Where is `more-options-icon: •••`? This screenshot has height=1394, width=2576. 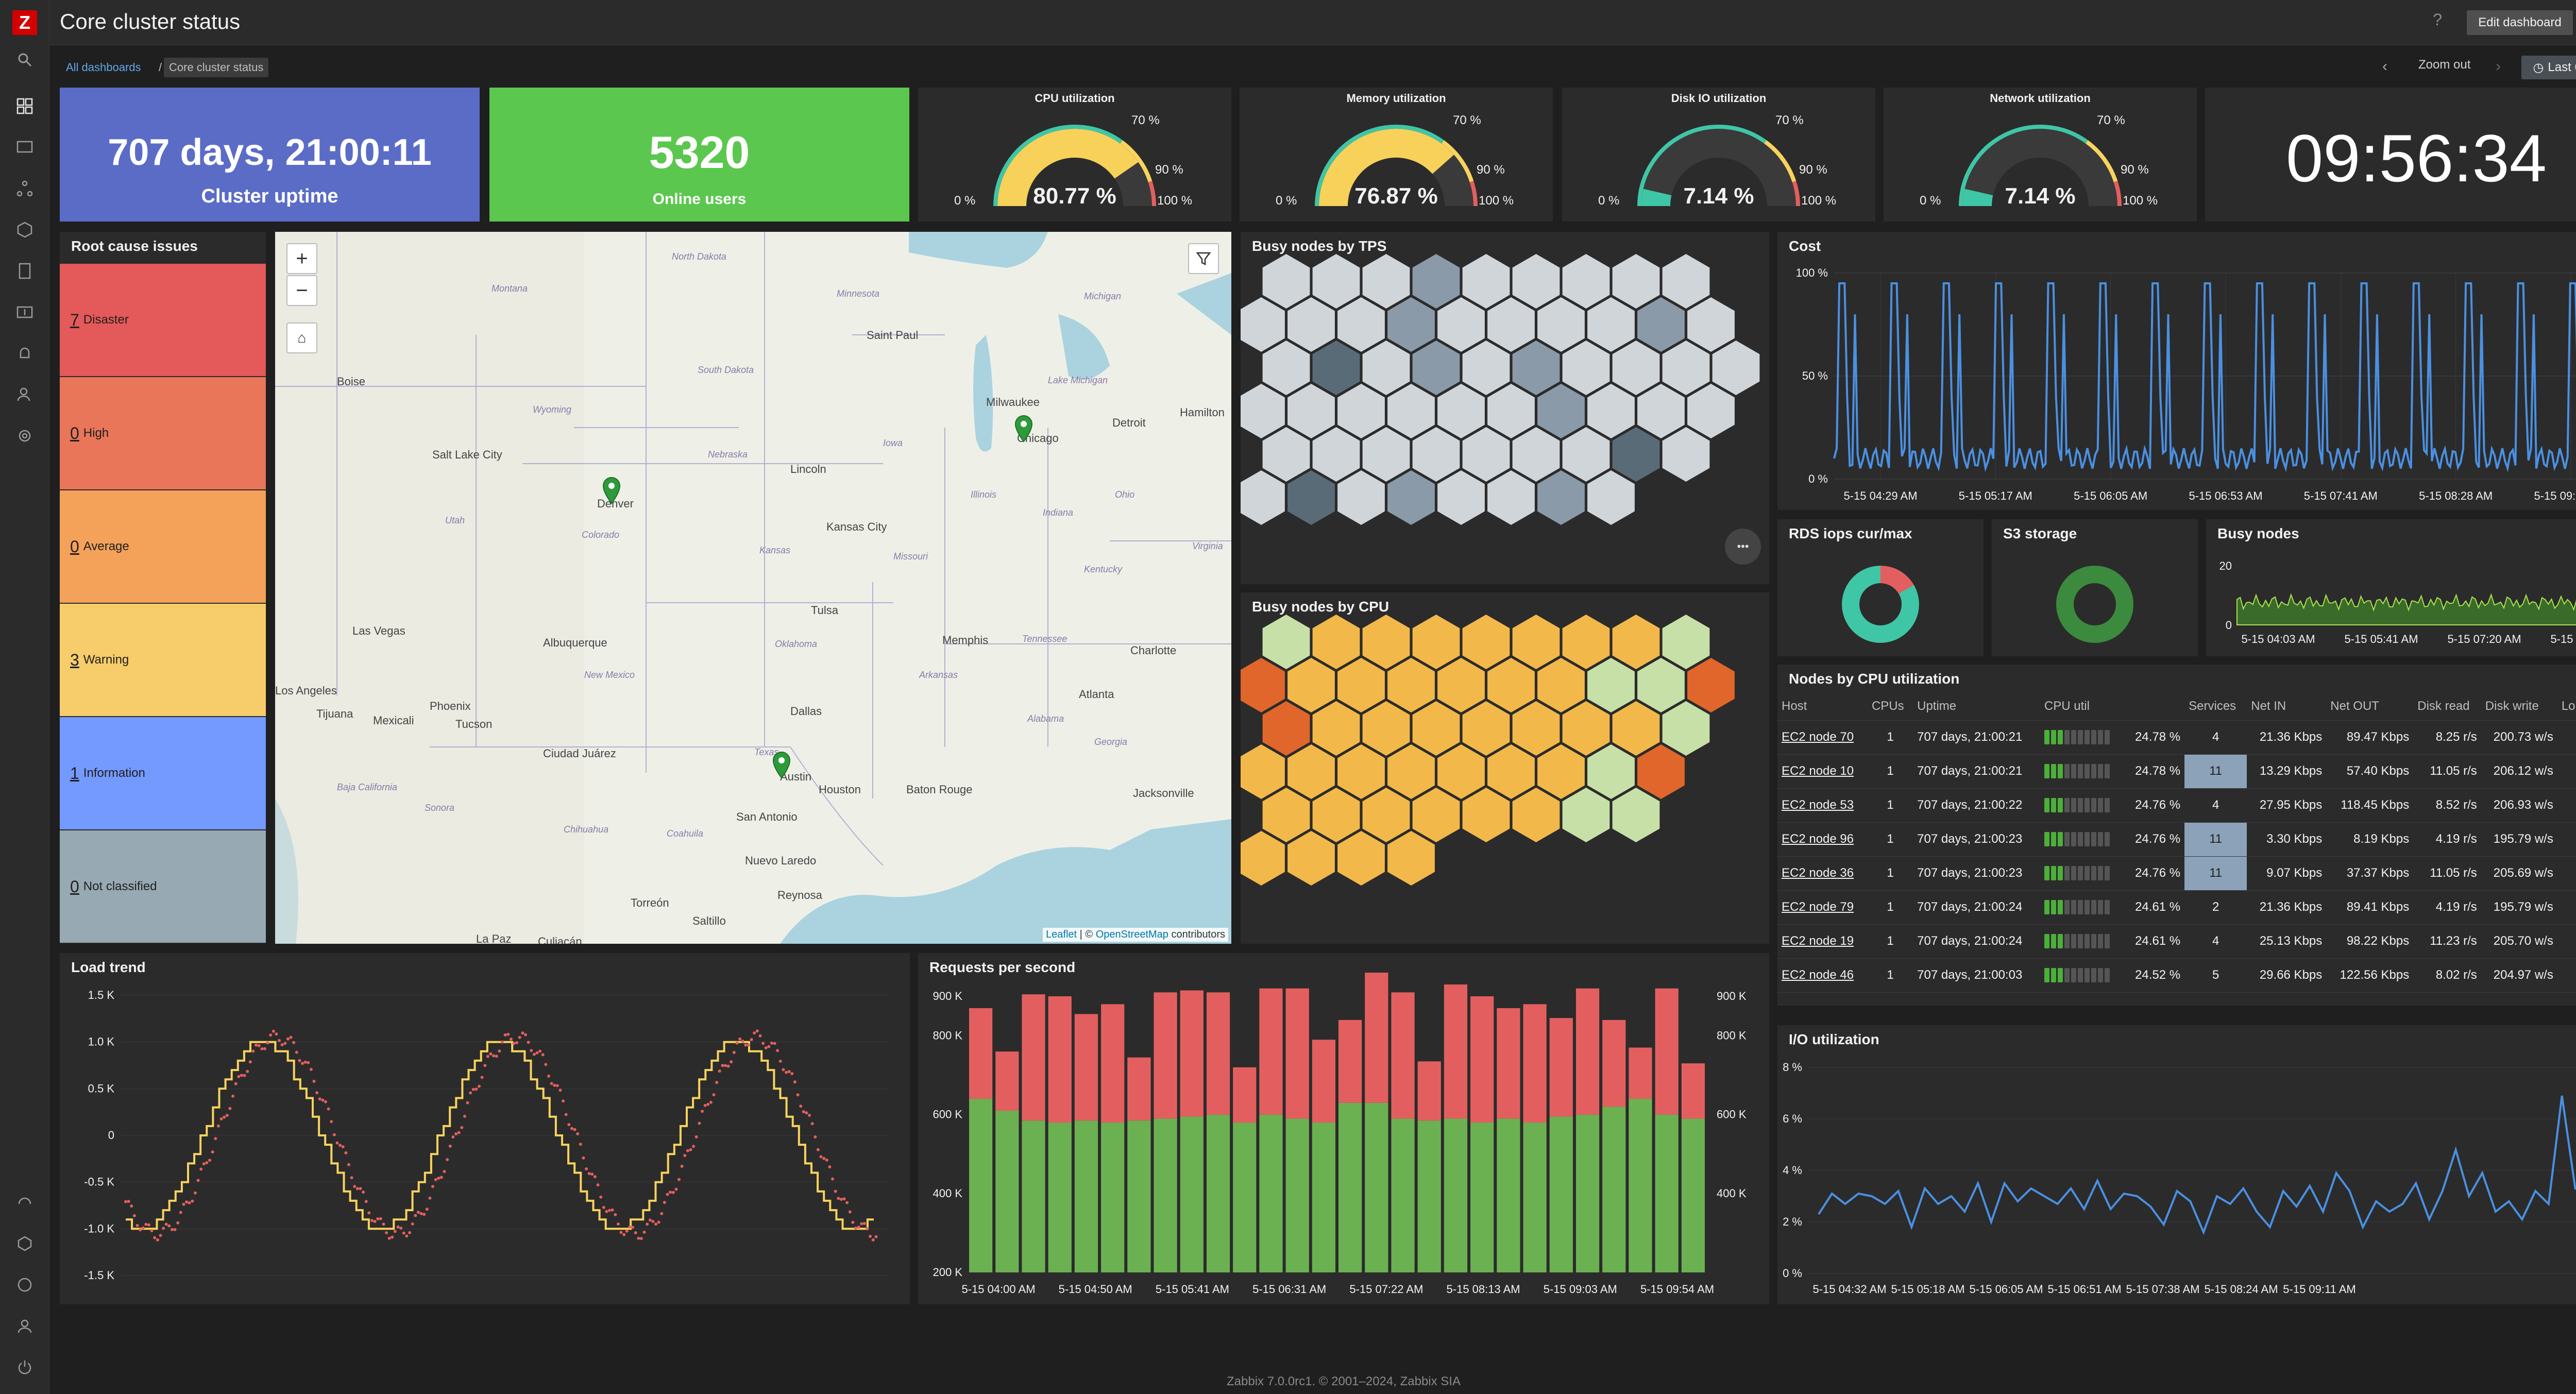
more-options-icon: ••• is located at coordinates (1743, 547).